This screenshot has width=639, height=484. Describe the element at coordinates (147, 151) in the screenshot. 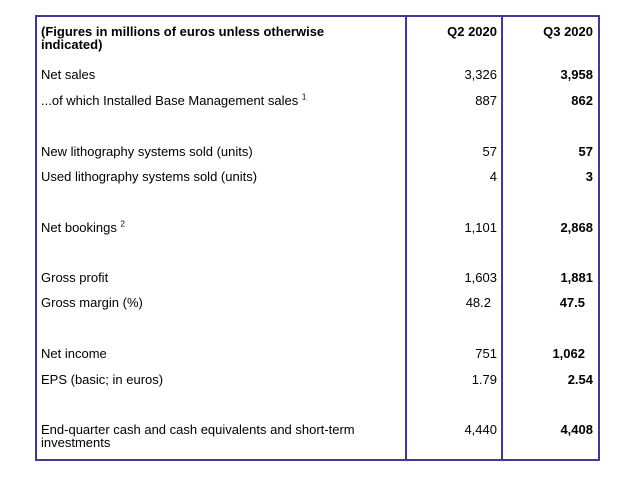

I see `row-label-new-systems-sold: New lithography systems sold (units)` at that location.